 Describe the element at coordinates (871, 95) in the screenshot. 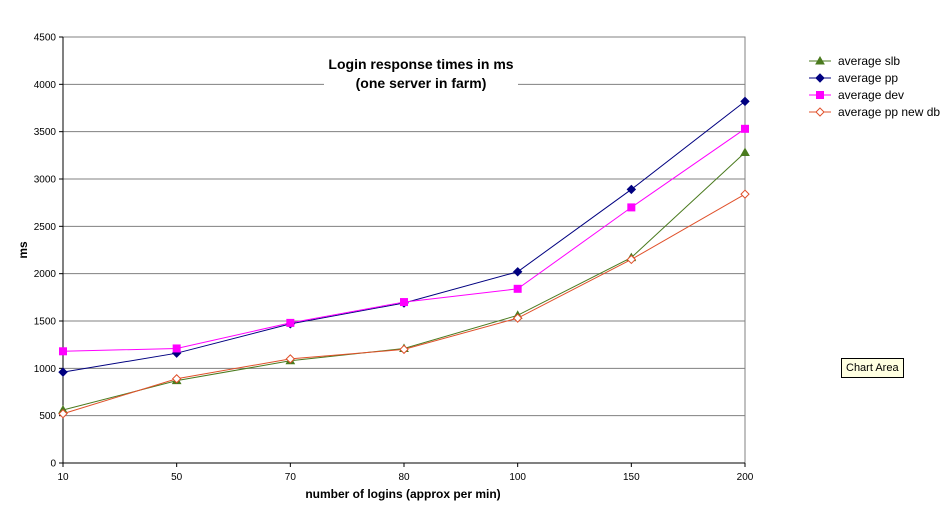

I see `legend-label: average dev` at that location.